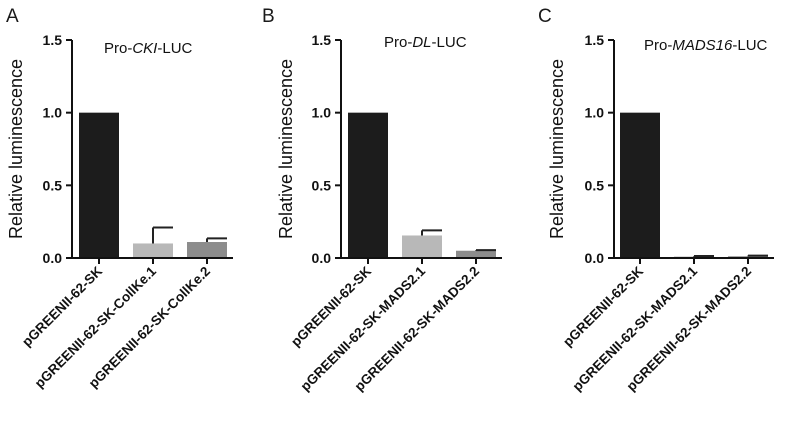 This screenshot has height=426, width=800. Describe the element at coordinates (545, 16) in the screenshot. I see `panel-letter: C` at that location.